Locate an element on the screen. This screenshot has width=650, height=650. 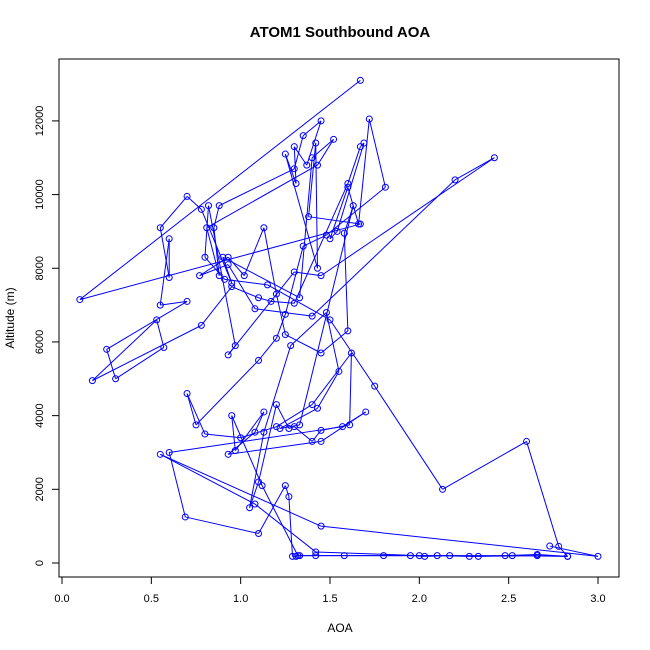
y-tick-label: 4000 is located at coordinates (40, 415).